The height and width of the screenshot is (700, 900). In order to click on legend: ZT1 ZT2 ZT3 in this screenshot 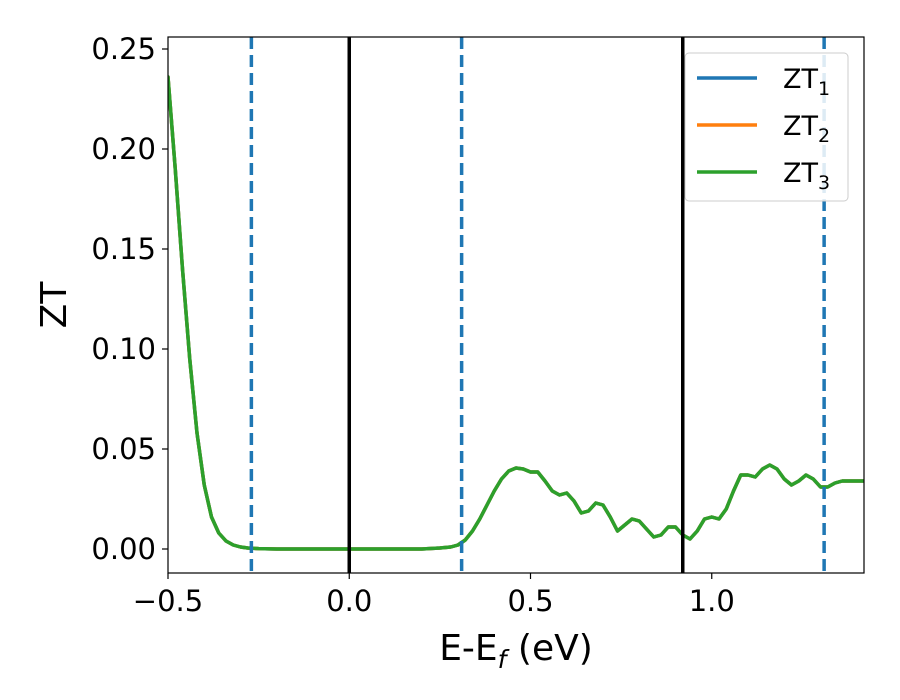, I will do `click(766, 127)`.